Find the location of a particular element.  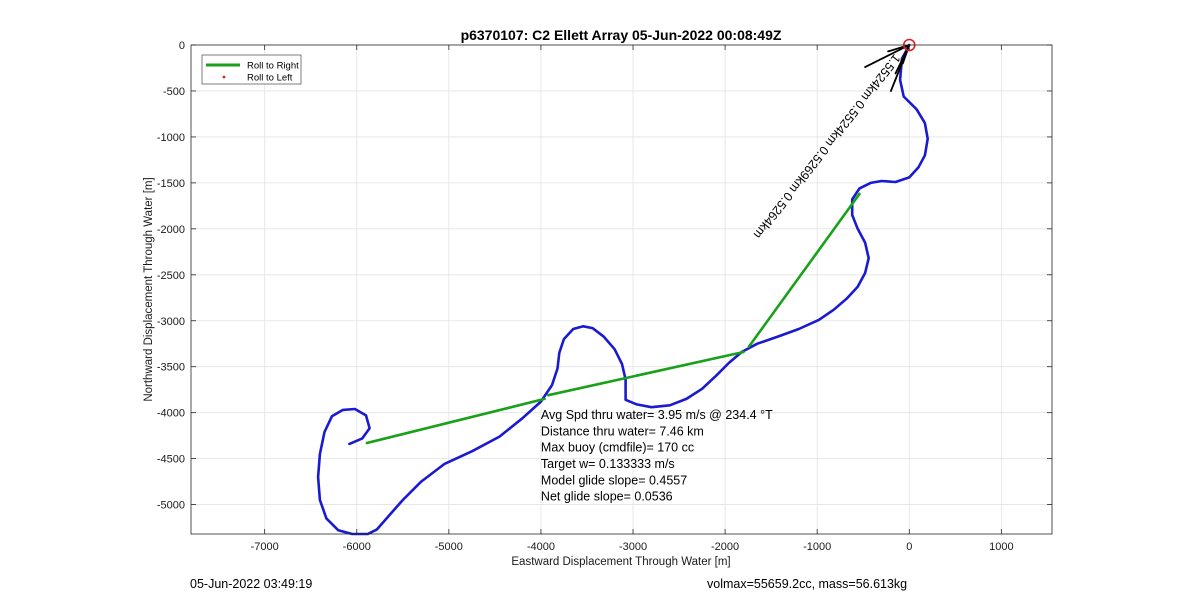

footer-timestamp: 05-Jun-2022 03:49:19 is located at coordinates (251, 584).